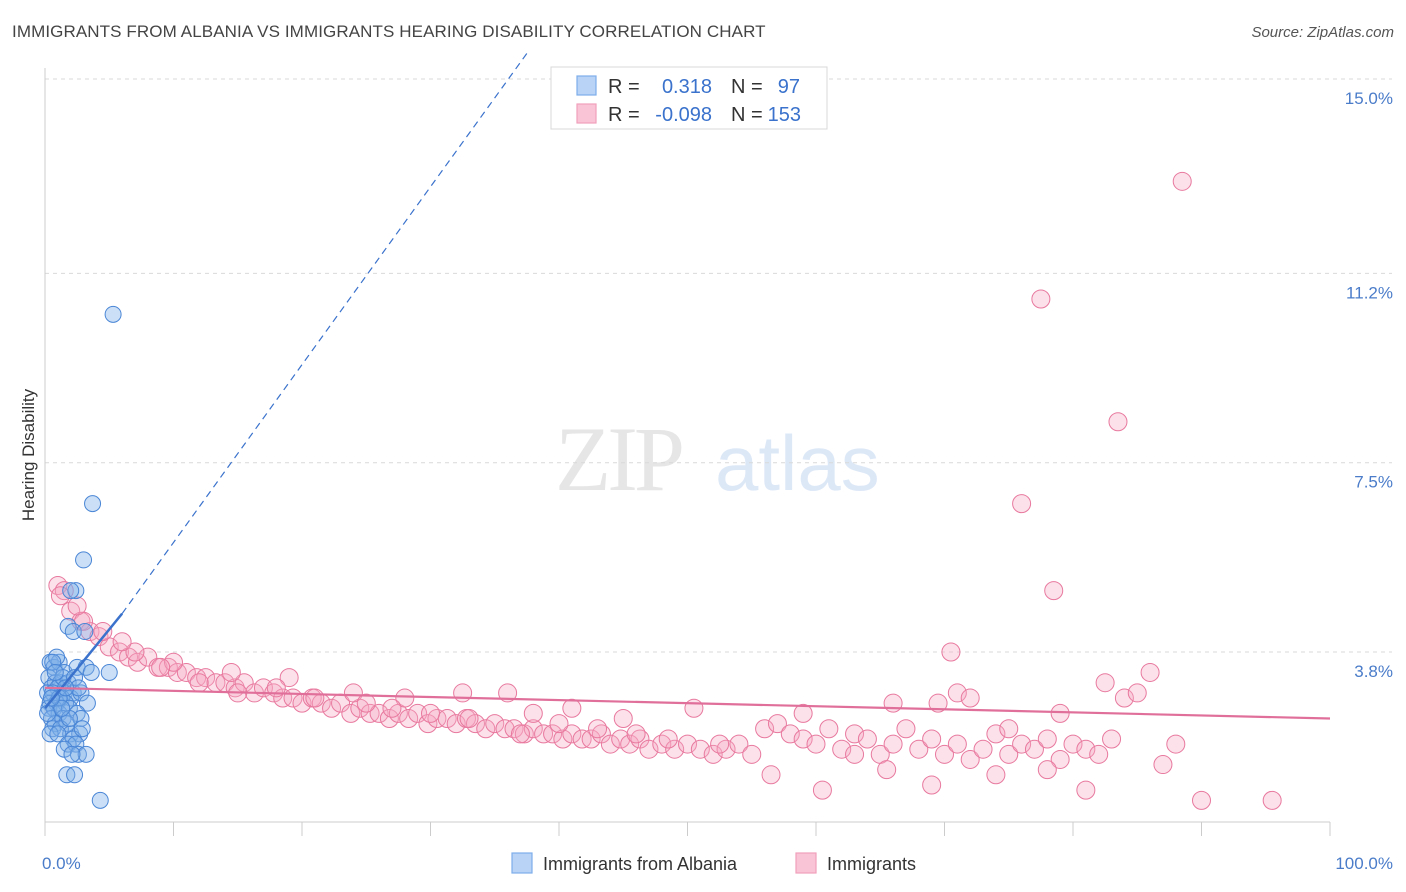 Image resolution: width=1406 pixels, height=892 pixels. Describe the element at coordinates (1373, 671) in the screenshot. I see `y-tick-label-3: 3.8%` at that location.